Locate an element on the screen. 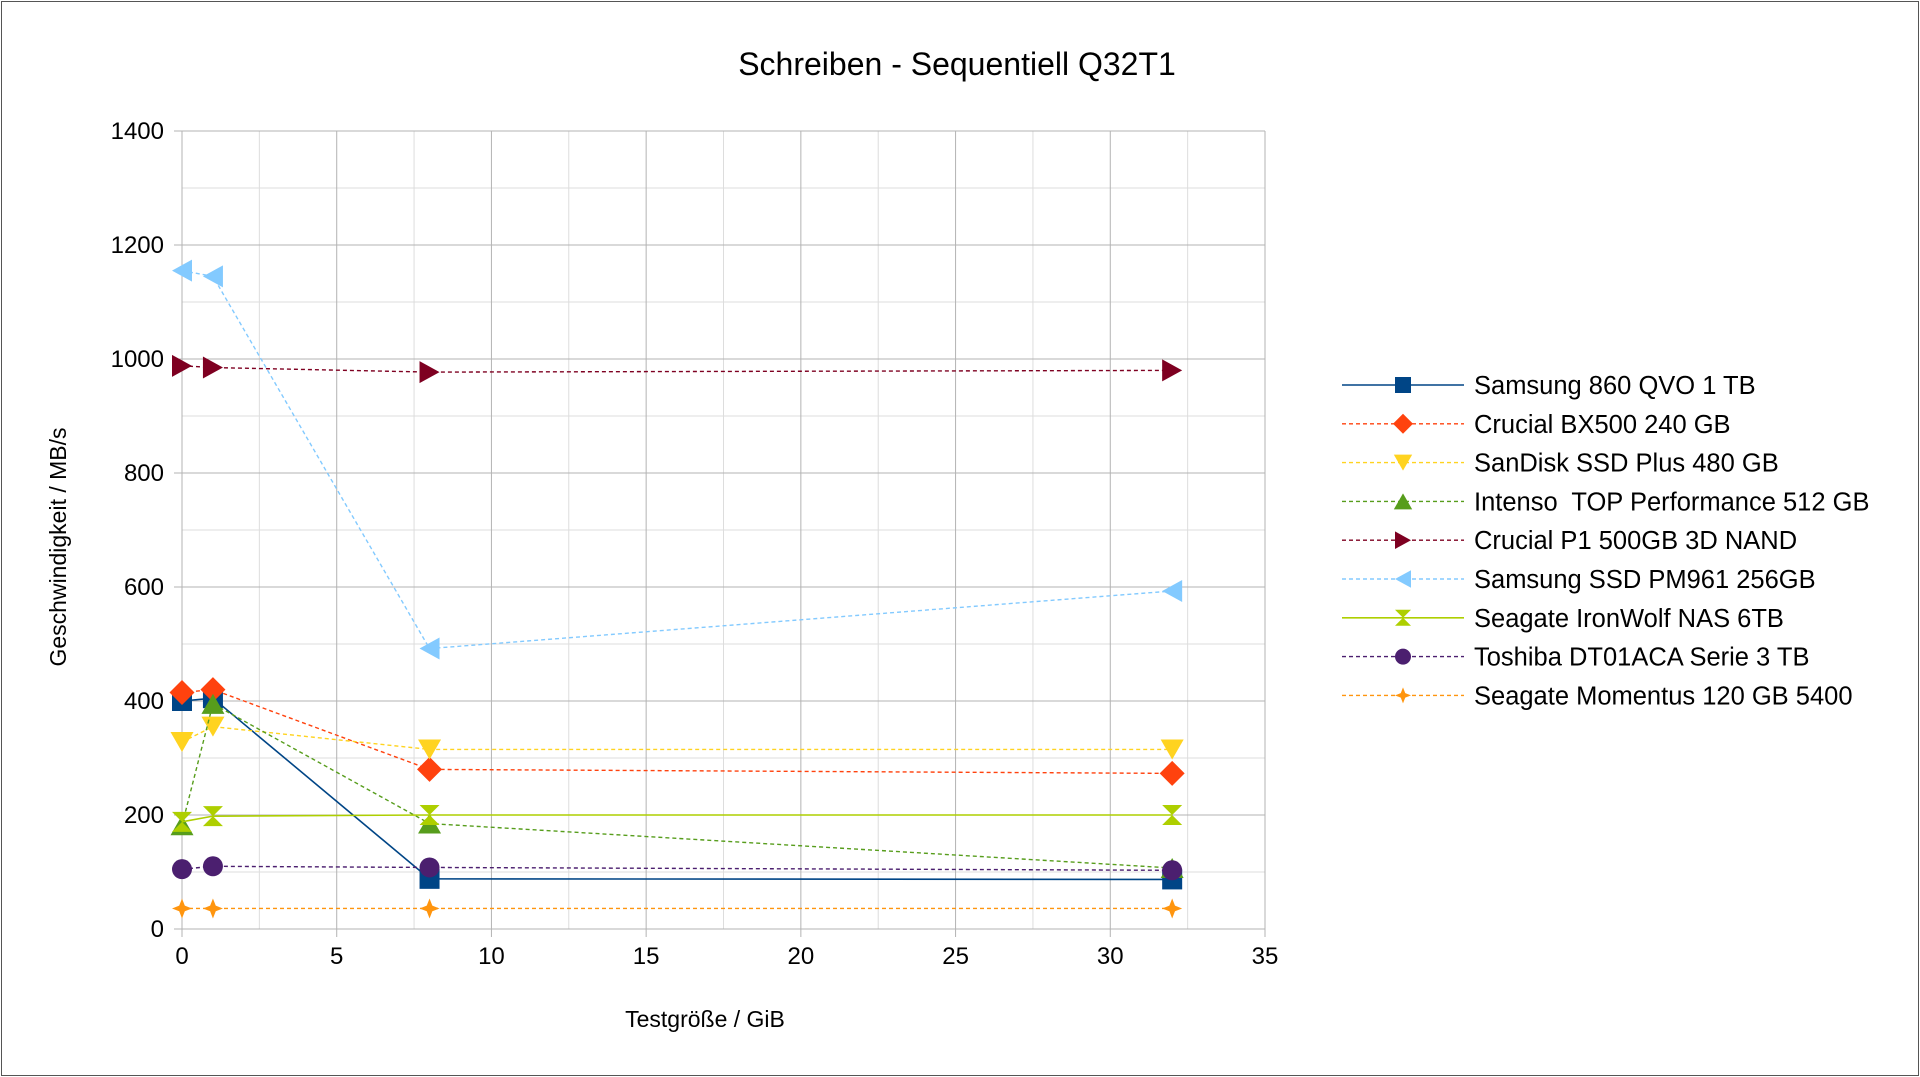 The width and height of the screenshot is (1920, 1077). legend-label: Crucial BX500 240 GB is located at coordinates (1602, 425).